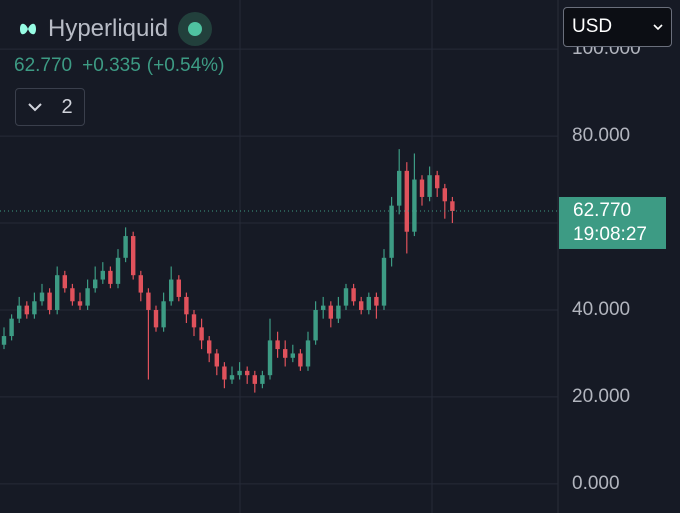 The width and height of the screenshot is (680, 513). What do you see at coordinates (67, 106) in the screenshot?
I see `indicator-count: 2` at bounding box center [67, 106].